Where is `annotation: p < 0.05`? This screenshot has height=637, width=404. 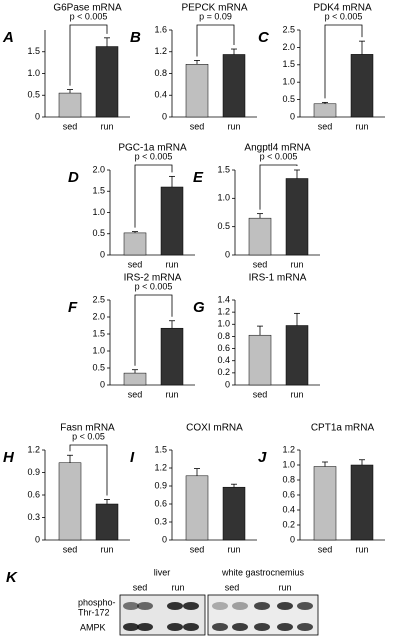
annotation: p < 0.05 is located at coordinates (88, 436).